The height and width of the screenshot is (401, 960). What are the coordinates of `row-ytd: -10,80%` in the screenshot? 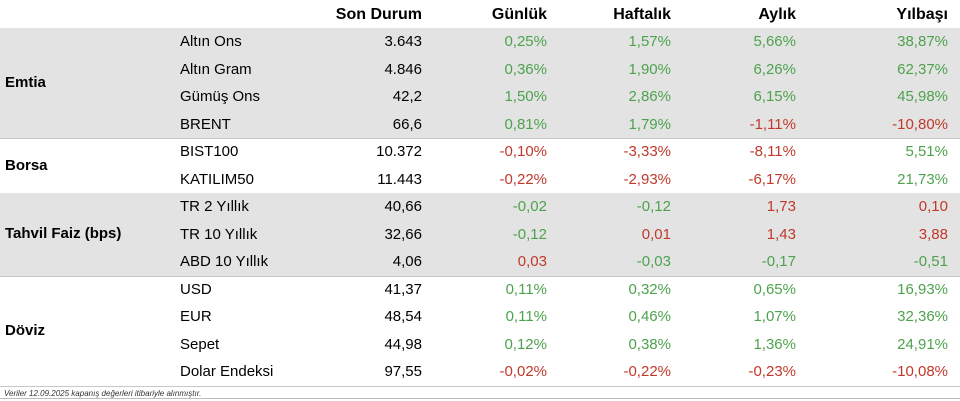 It's located at (920, 124).